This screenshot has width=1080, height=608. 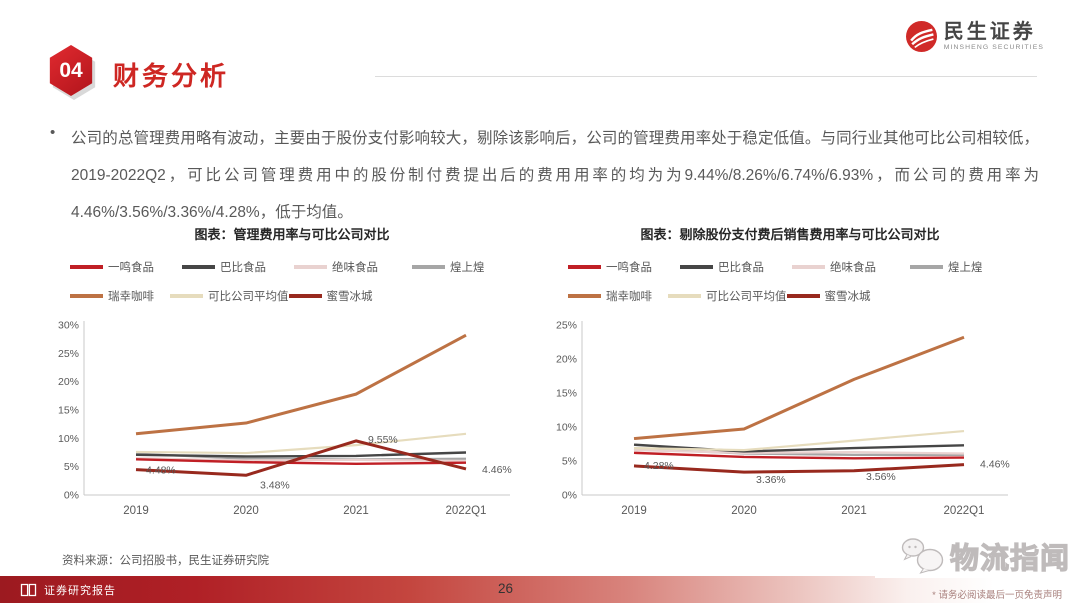 I want to click on legend-item: 可比公司平均值, so click(x=727, y=296).